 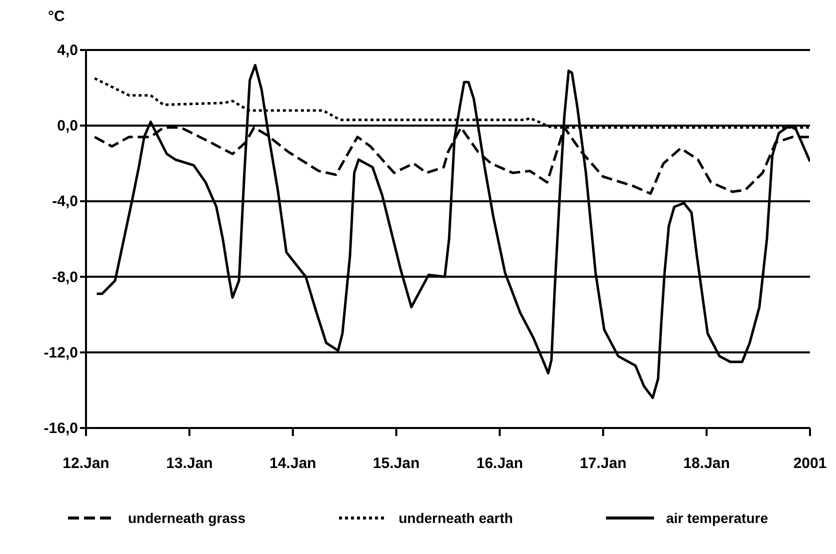 What do you see at coordinates (189, 463) in the screenshot?
I see `x-tick-label: 13.Jan` at bounding box center [189, 463].